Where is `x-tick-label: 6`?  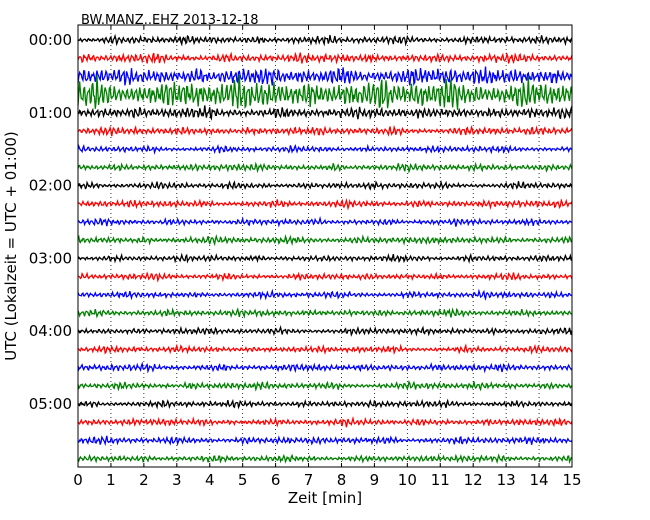 x-tick-label: 6 is located at coordinates (276, 480).